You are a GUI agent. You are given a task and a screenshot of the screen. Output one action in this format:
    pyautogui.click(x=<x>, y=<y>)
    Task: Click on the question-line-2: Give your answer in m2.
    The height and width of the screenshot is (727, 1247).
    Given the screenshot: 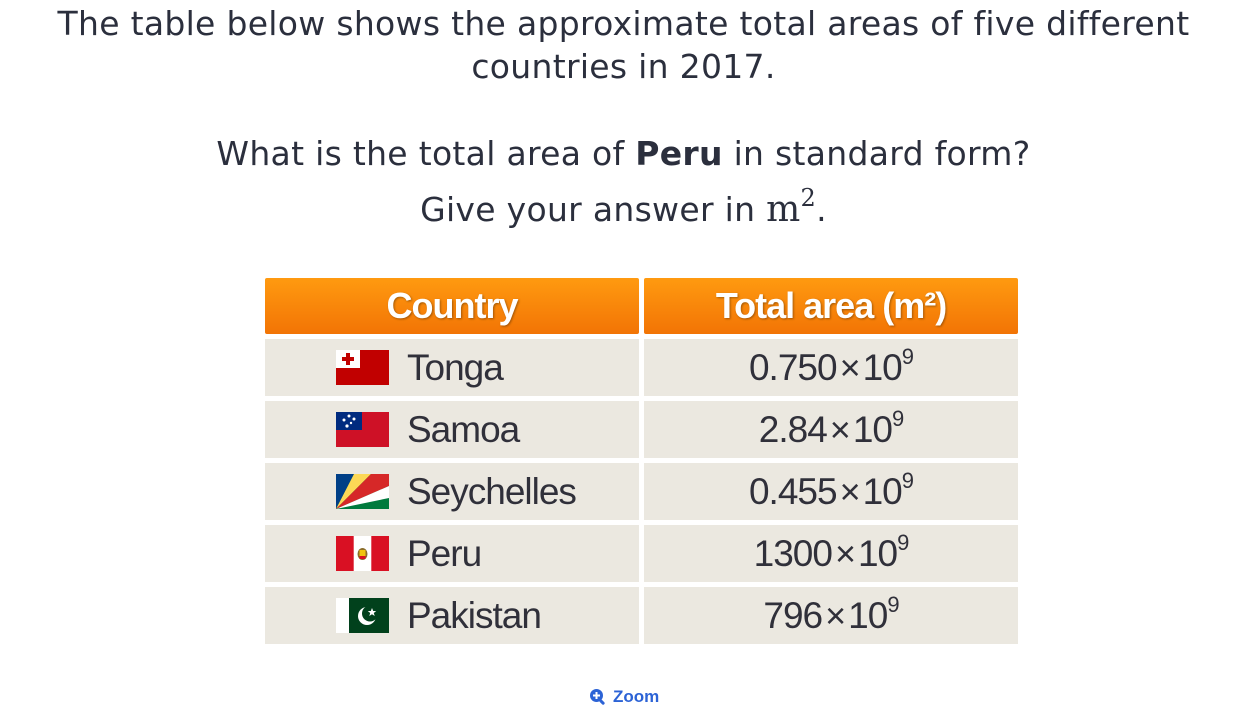 What is the action you would take?
    pyautogui.click(x=623, y=205)
    